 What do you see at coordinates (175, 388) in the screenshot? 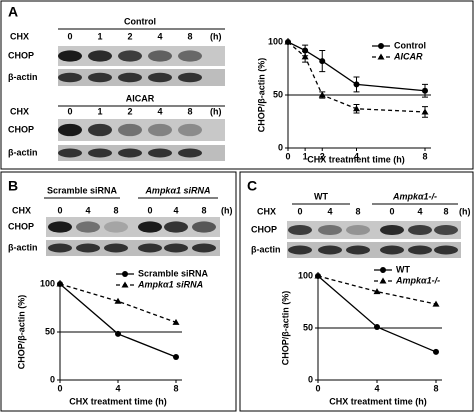
I see `x-tick-label: 8` at bounding box center [175, 388].